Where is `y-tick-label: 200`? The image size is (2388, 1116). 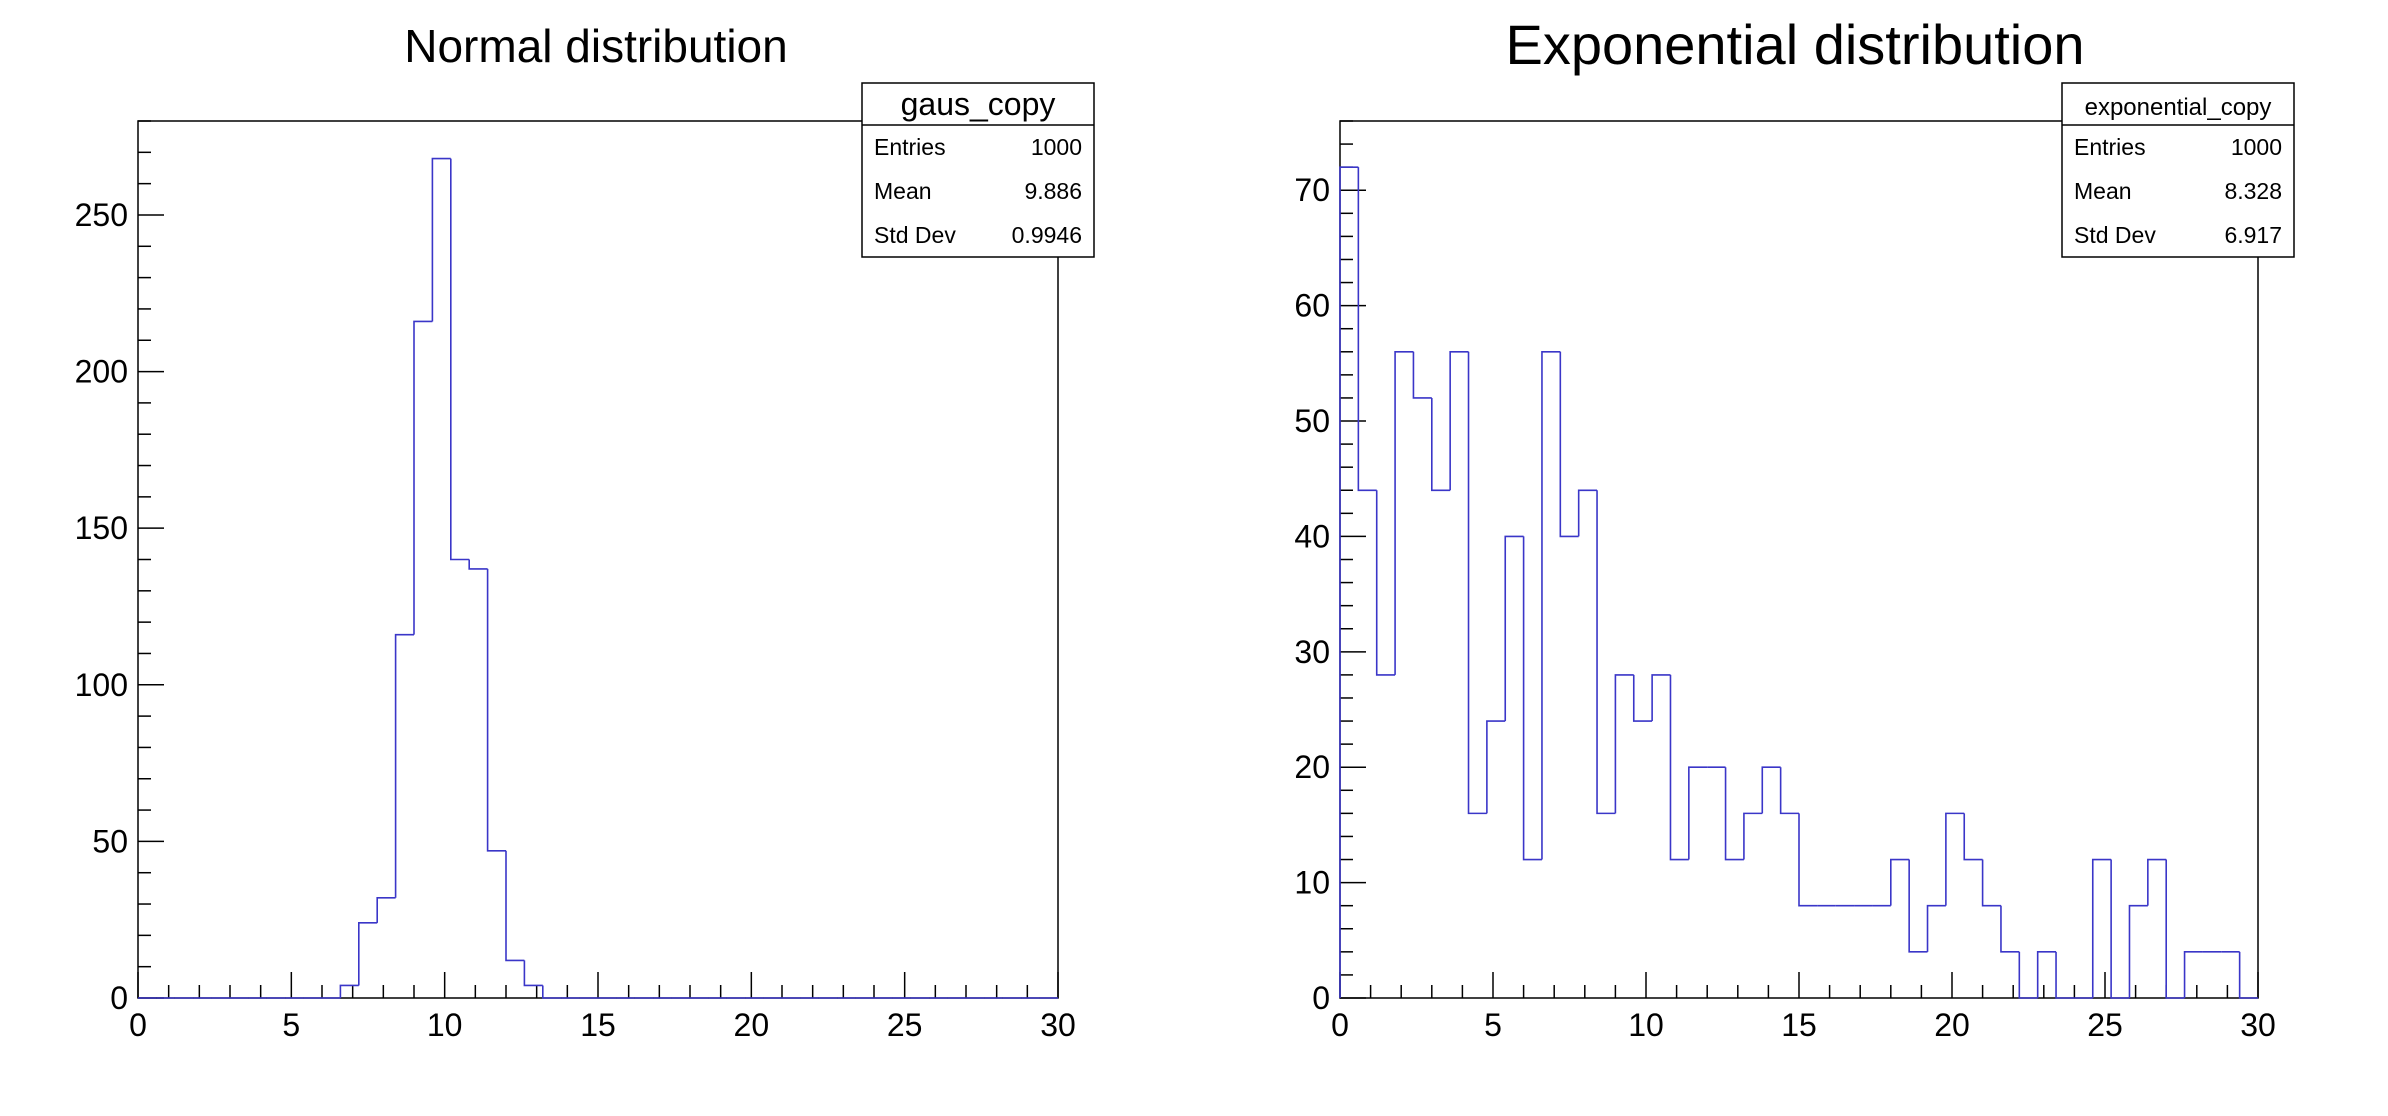 y-tick-label: 200 is located at coordinates (101, 372).